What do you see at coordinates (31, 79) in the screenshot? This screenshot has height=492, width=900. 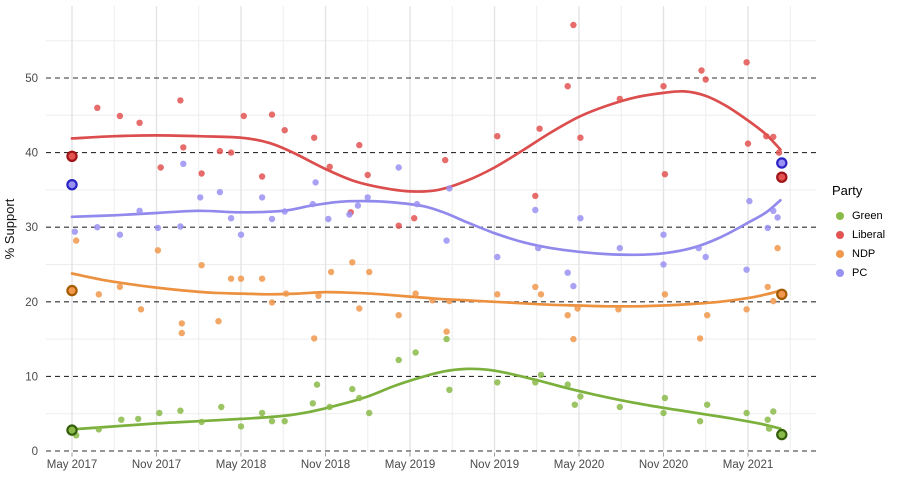 I see `y-tick-label: 50` at bounding box center [31, 79].